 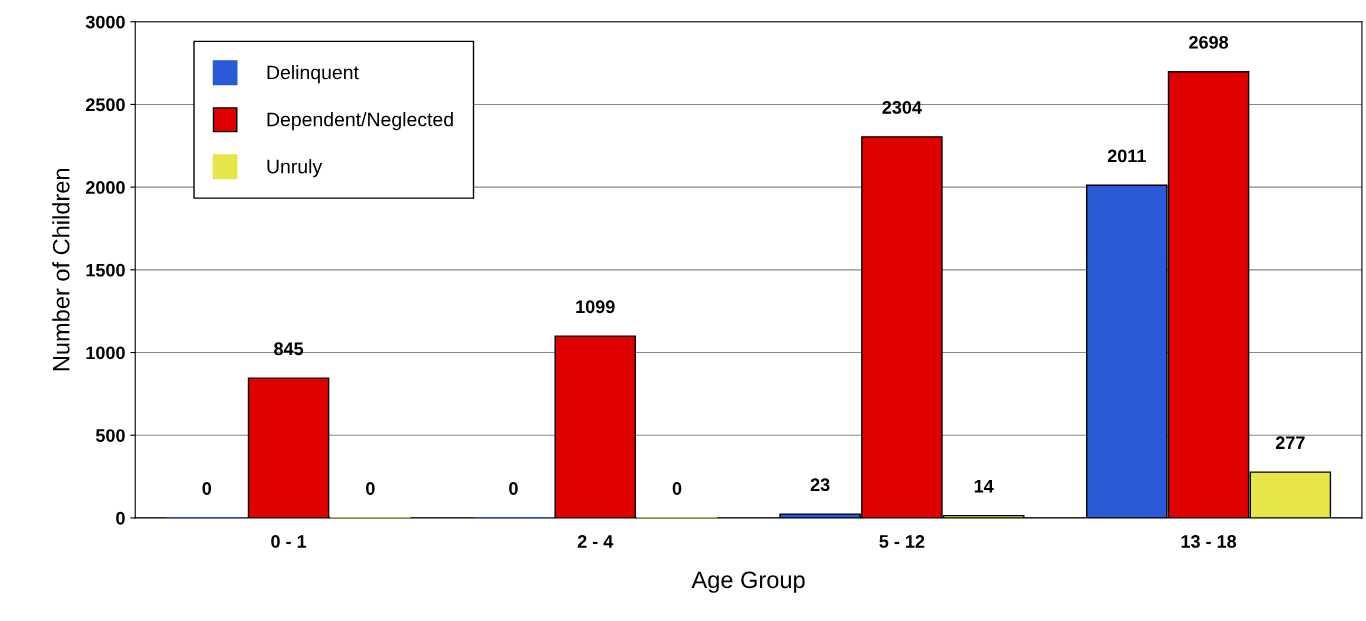 What do you see at coordinates (1209, 42) in the screenshot?
I see `data-label: 2698` at bounding box center [1209, 42].